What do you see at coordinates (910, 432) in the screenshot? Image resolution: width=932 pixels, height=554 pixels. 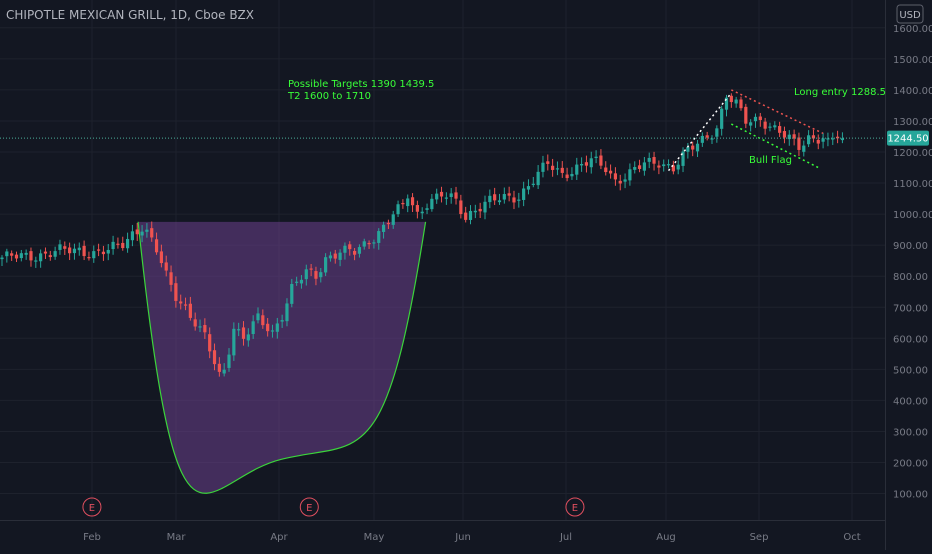 I see `price-tick-label: 300.00` at bounding box center [910, 432].